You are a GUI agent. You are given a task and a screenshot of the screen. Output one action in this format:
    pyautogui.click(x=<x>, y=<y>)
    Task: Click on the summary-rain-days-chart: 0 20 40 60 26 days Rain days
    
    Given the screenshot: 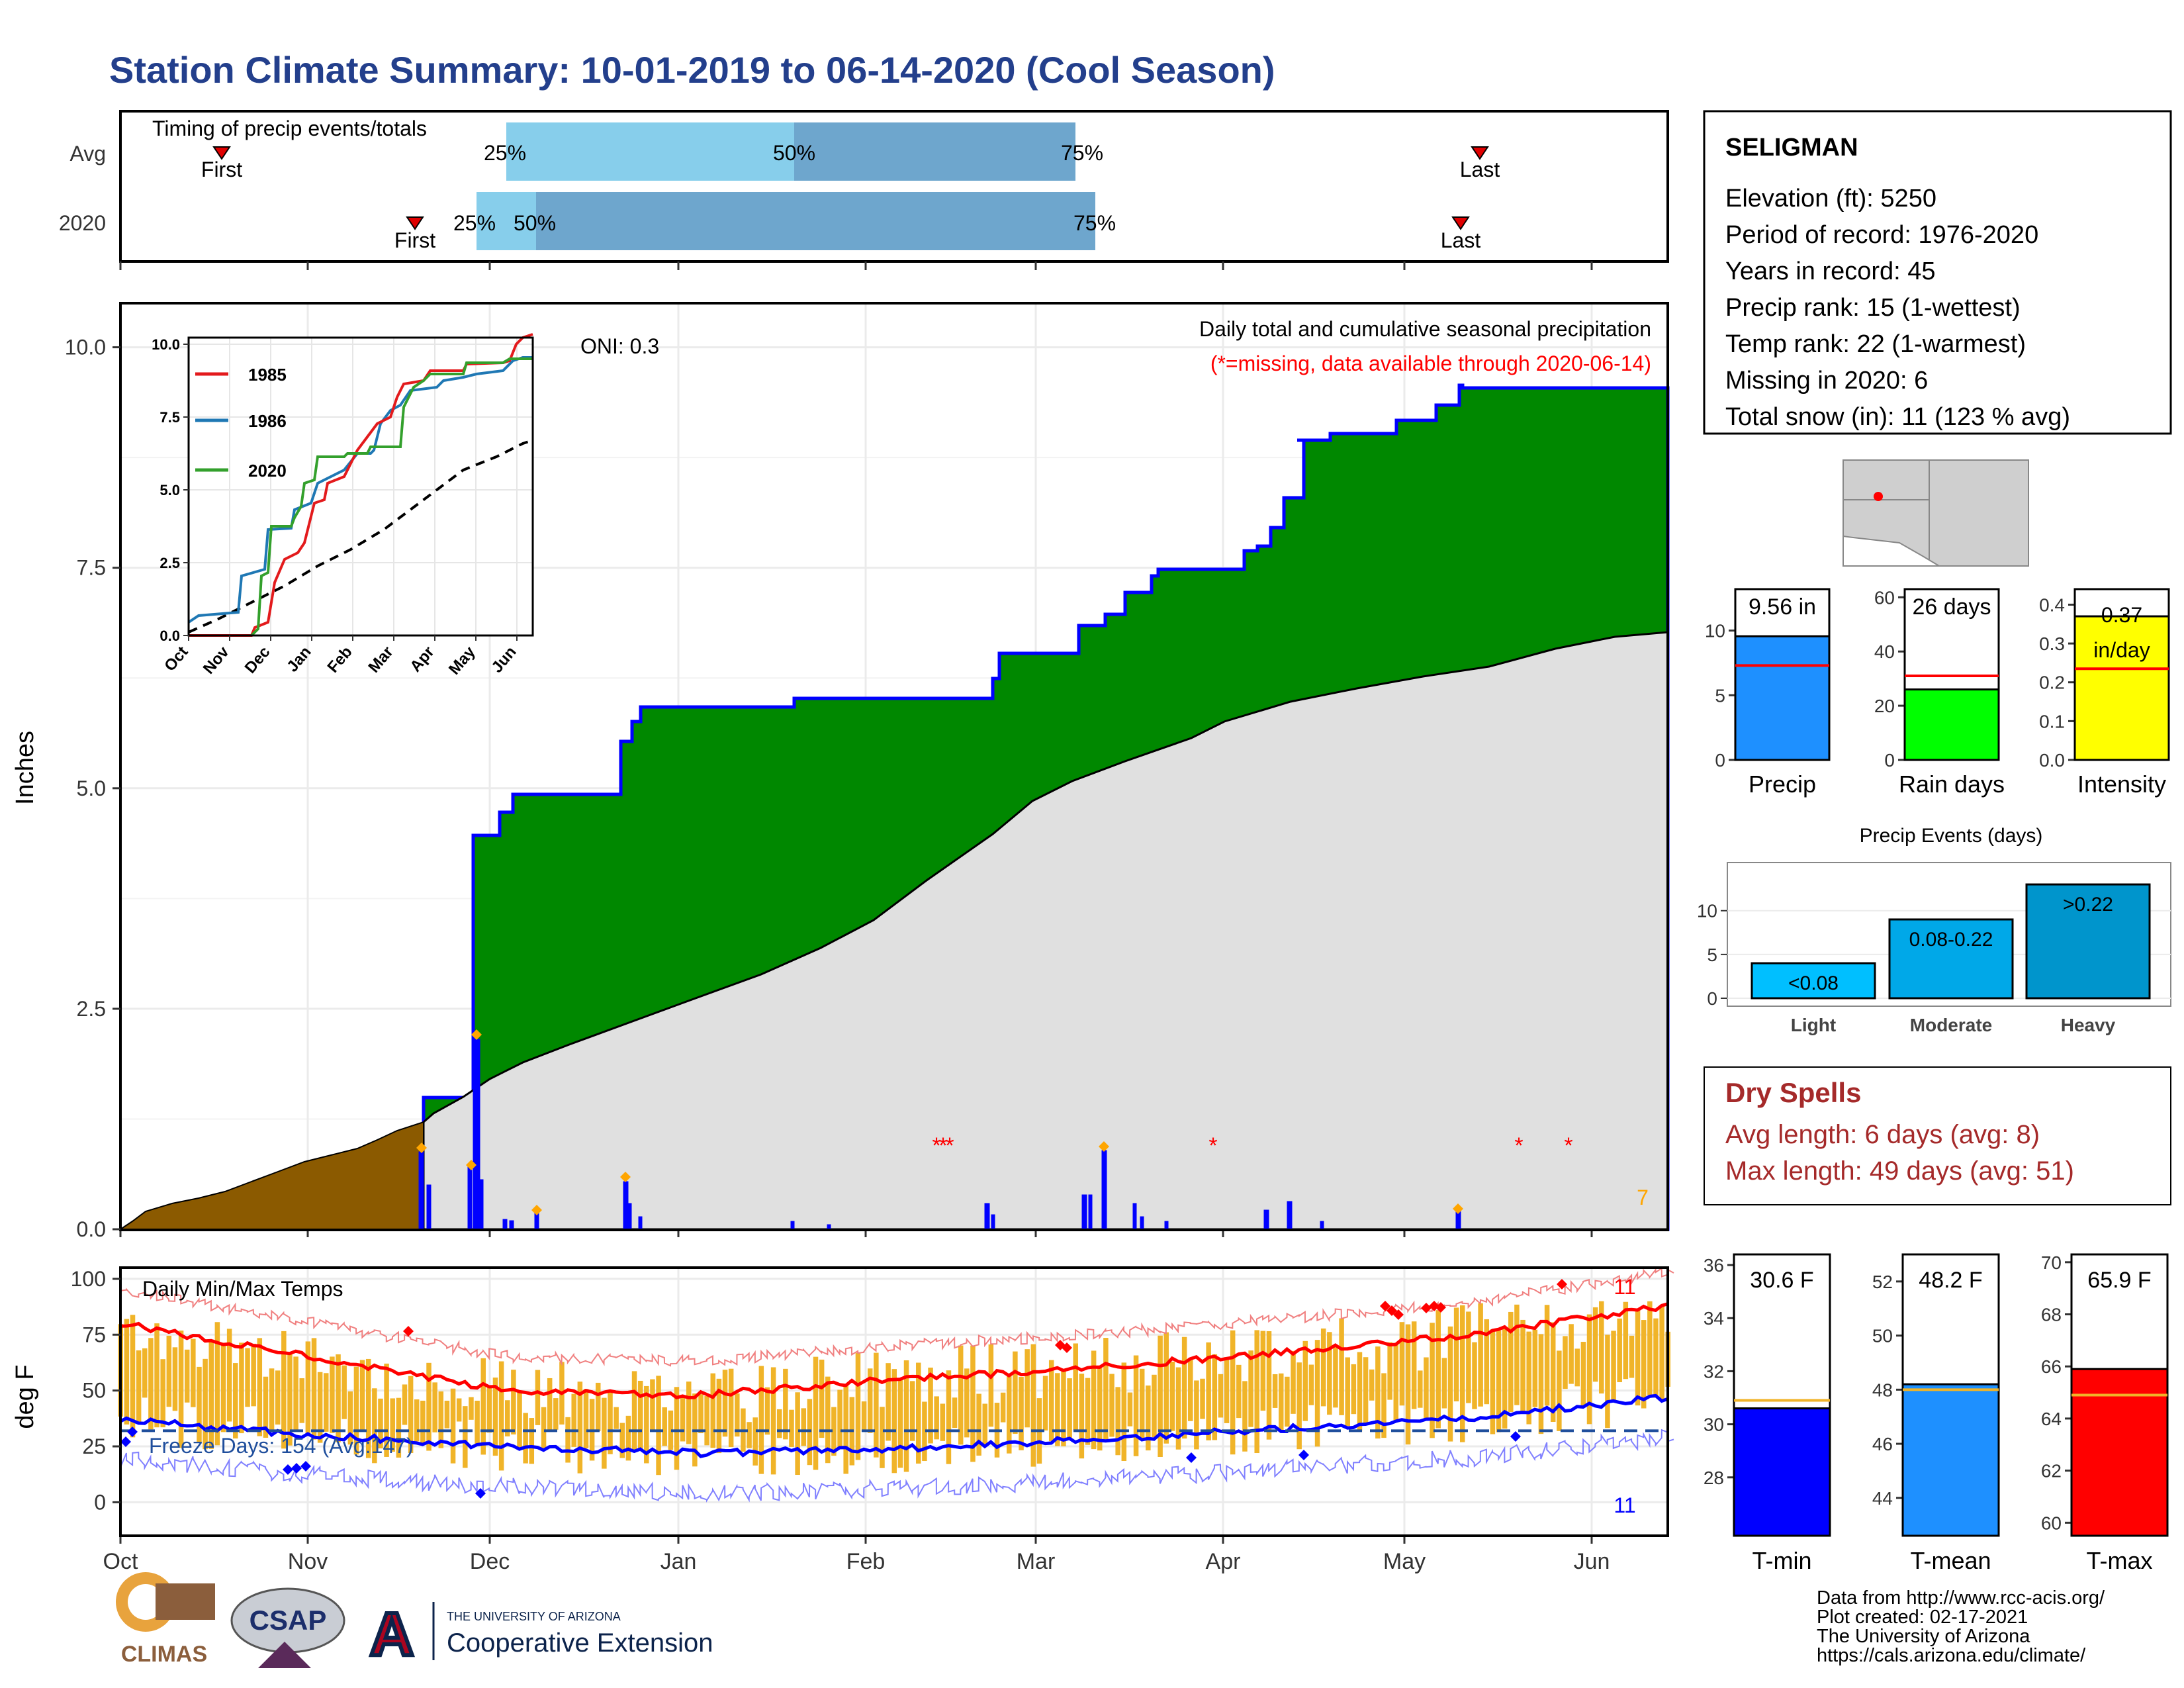 What is the action you would take?
    pyautogui.click(x=1940, y=692)
    